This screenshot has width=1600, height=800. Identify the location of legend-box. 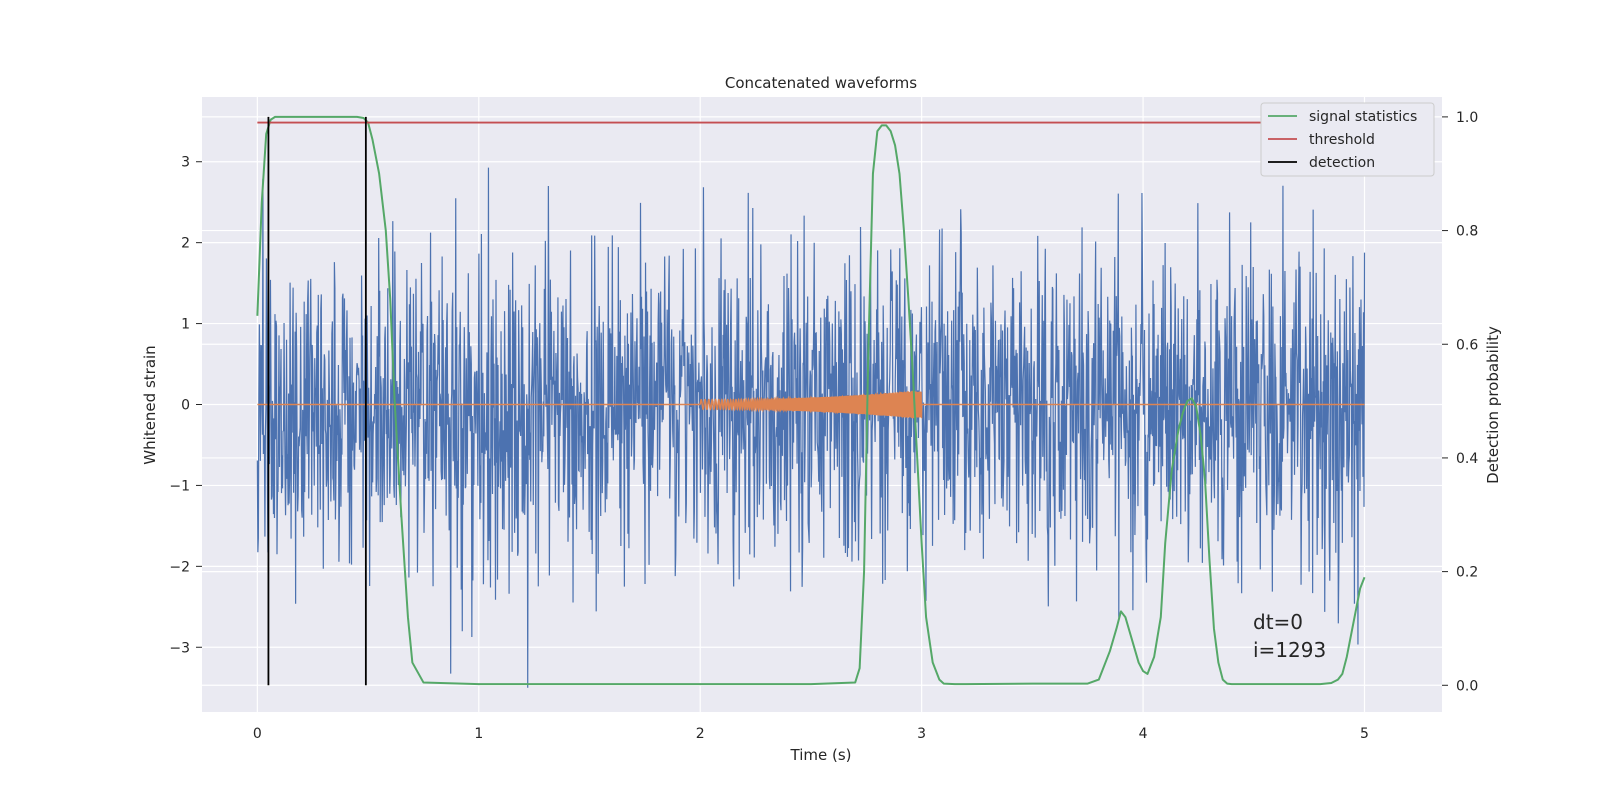
(1347, 139).